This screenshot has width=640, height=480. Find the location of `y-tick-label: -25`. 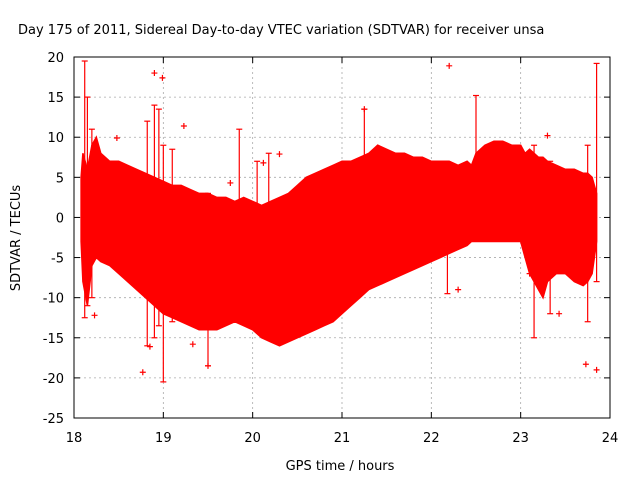

y-tick-label: -25 is located at coordinates (53, 419).